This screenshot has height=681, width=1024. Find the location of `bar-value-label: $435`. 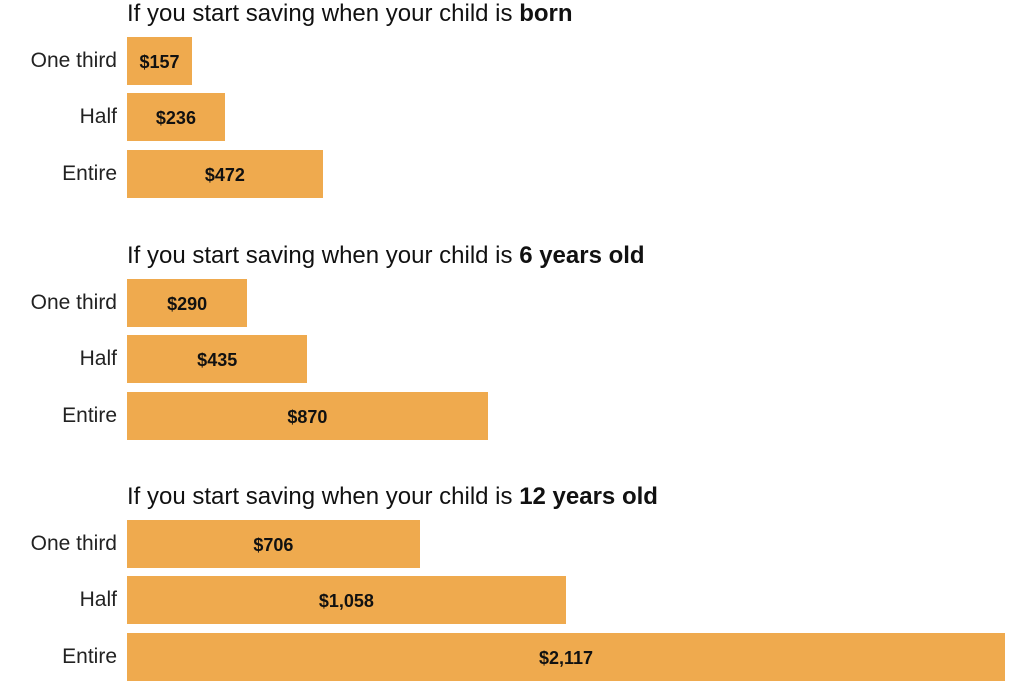

bar-value-label: $435 is located at coordinates (217, 360).